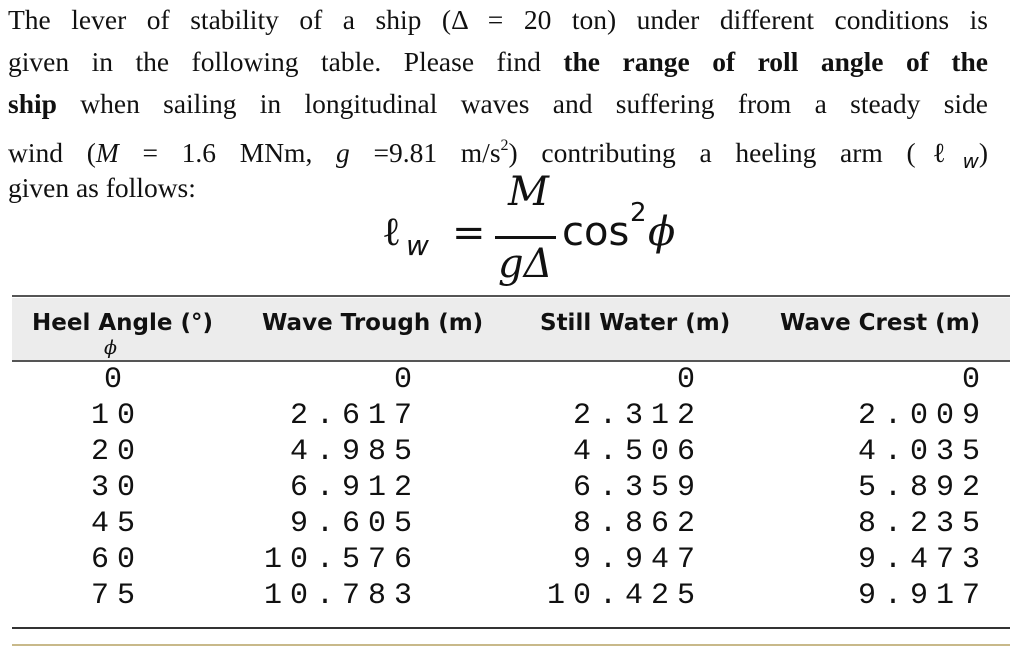  What do you see at coordinates (511, 628) in the screenshot?
I see `table-bottom-rule` at bounding box center [511, 628].